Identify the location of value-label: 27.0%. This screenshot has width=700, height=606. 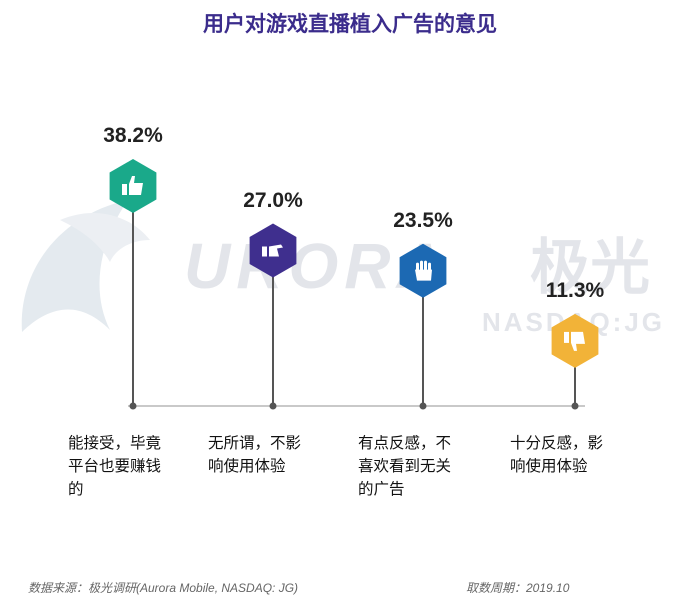
(273, 200).